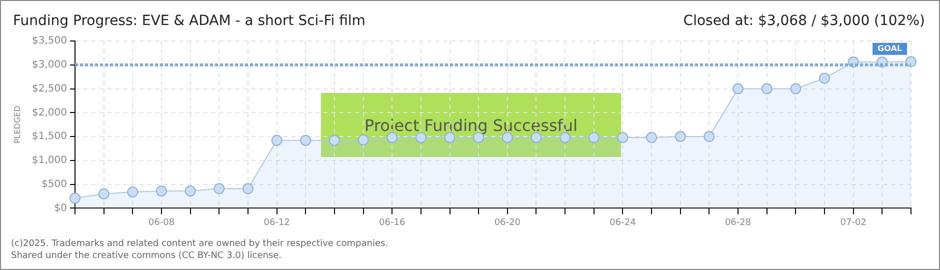  What do you see at coordinates (49, 41) in the screenshot?
I see `y-tick-label: $3,500` at bounding box center [49, 41].